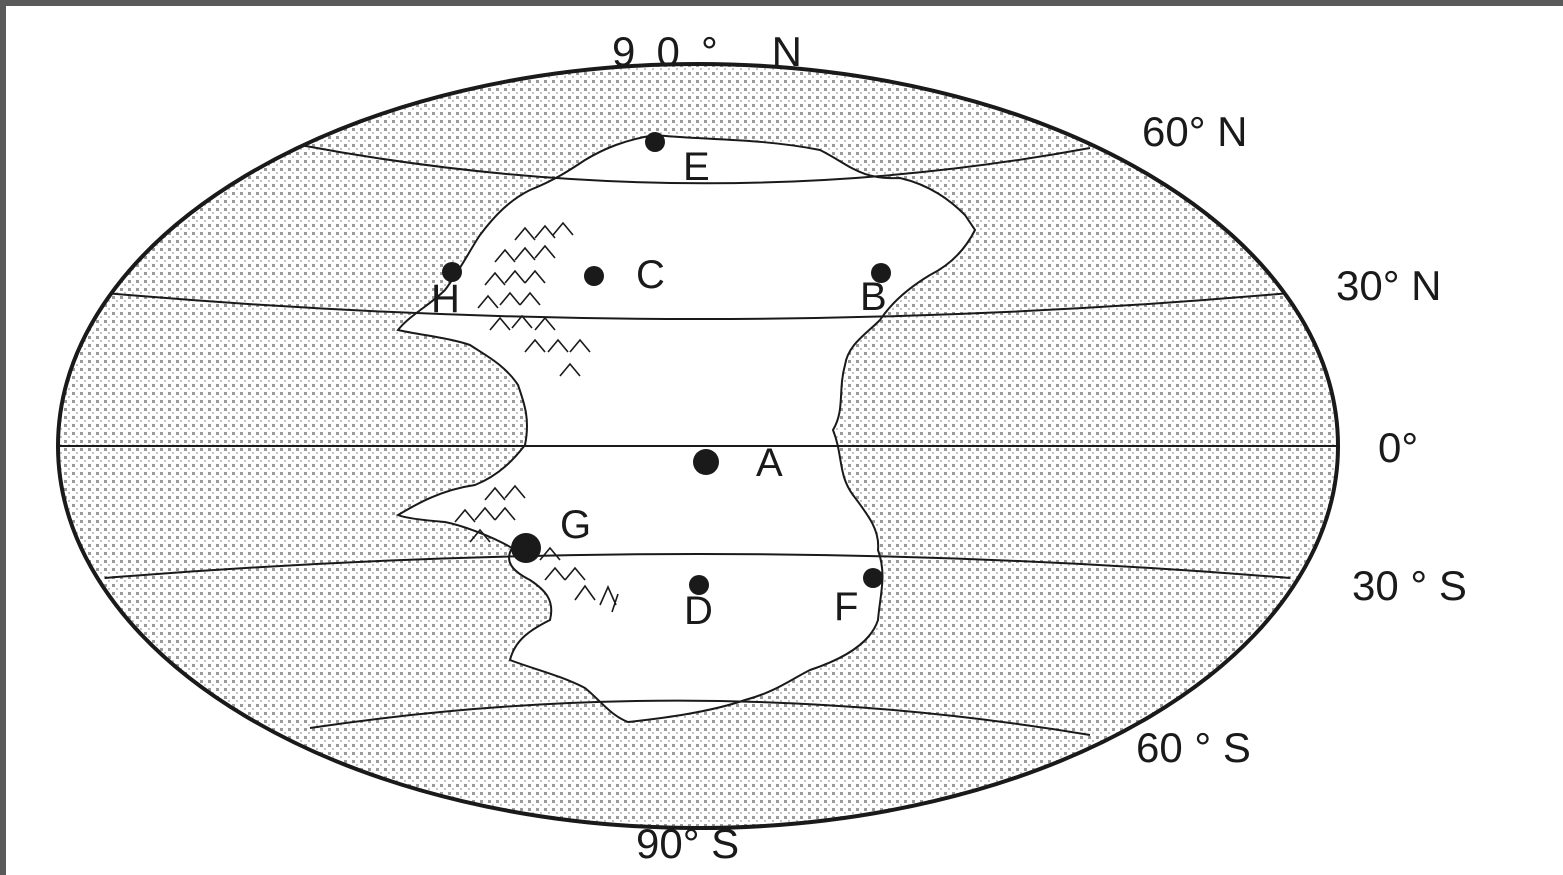  Describe the element at coordinates (700, 717) in the screenshot. I see `latitude-60s-line` at that location.